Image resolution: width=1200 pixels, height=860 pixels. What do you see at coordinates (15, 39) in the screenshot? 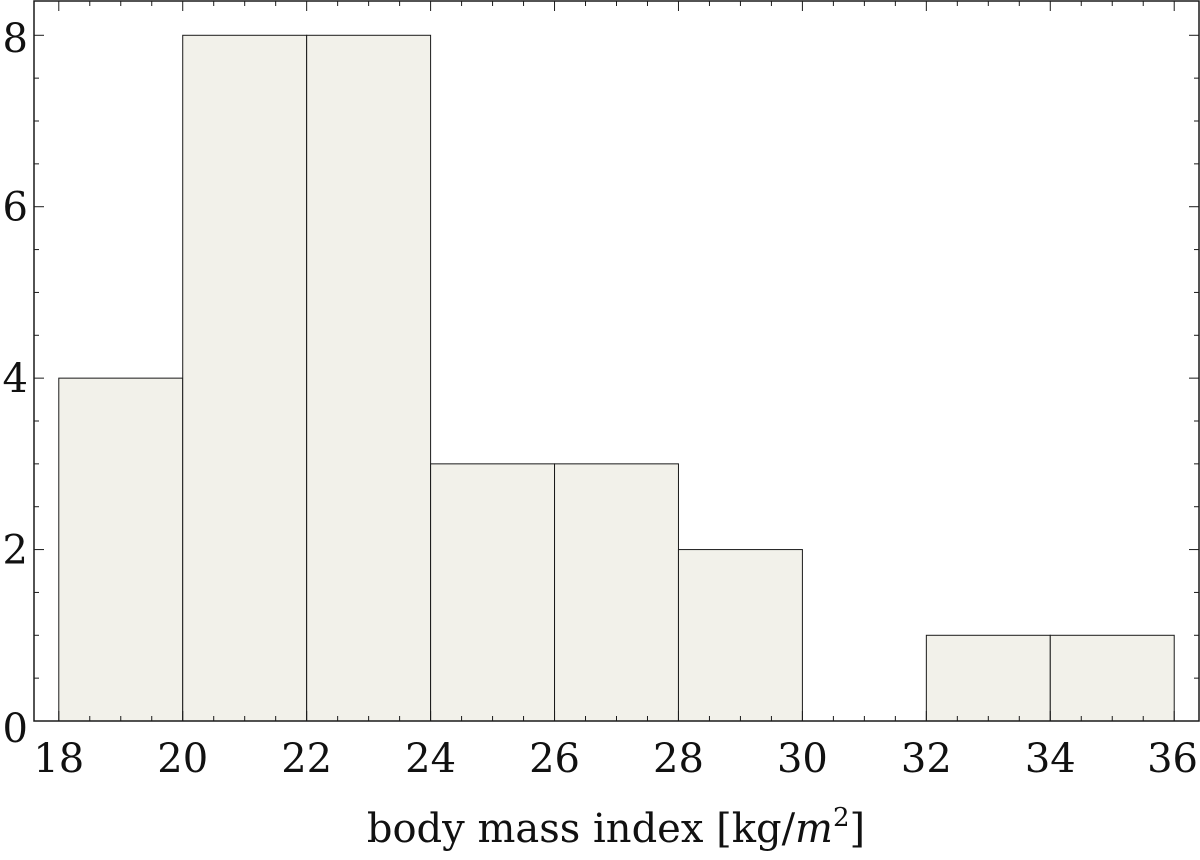
I see `y-tick-label: 8` at bounding box center [15, 39].